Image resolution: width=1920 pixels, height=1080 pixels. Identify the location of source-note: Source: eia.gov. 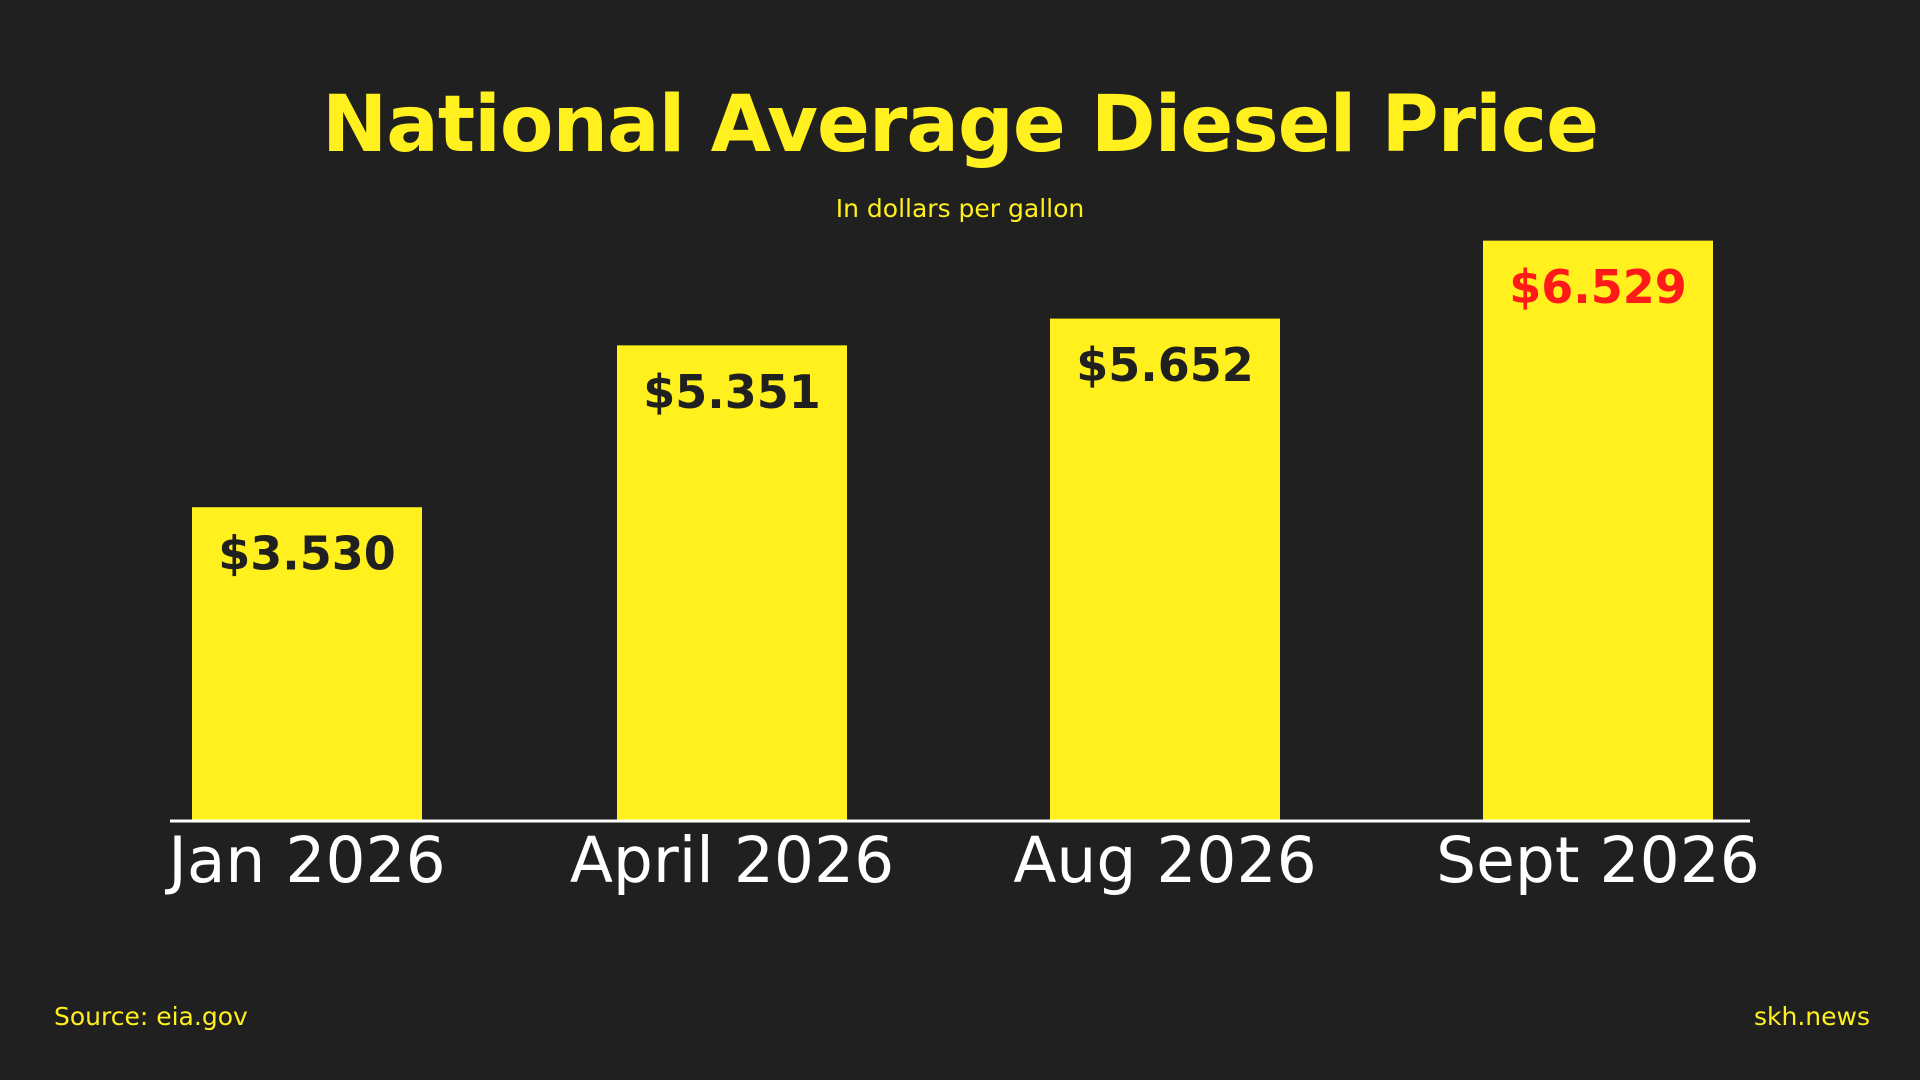
(151, 1016).